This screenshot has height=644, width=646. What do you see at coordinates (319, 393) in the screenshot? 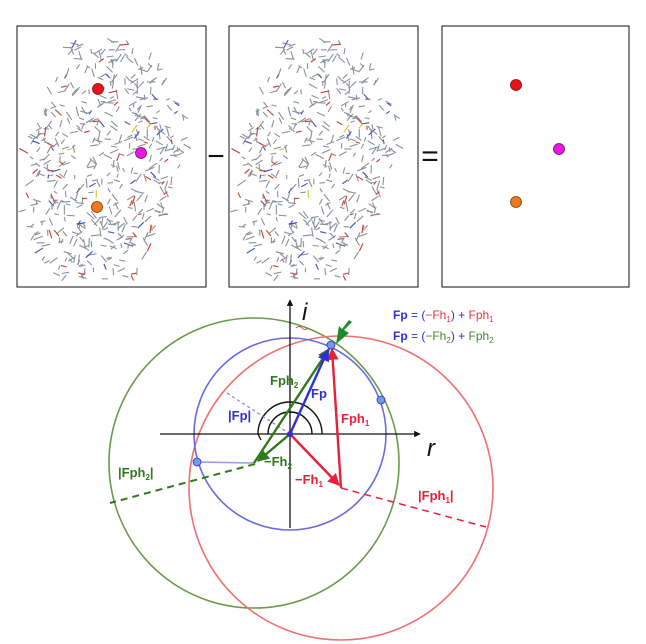
I see `fp-label: Fp` at bounding box center [319, 393].